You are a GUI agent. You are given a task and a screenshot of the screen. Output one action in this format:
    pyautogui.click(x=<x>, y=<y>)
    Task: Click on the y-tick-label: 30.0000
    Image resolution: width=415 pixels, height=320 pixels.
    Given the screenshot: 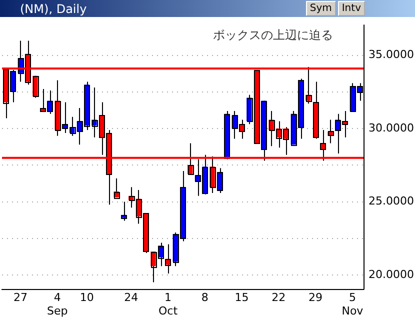 What is the action you would take?
    pyautogui.click(x=391, y=127)
    